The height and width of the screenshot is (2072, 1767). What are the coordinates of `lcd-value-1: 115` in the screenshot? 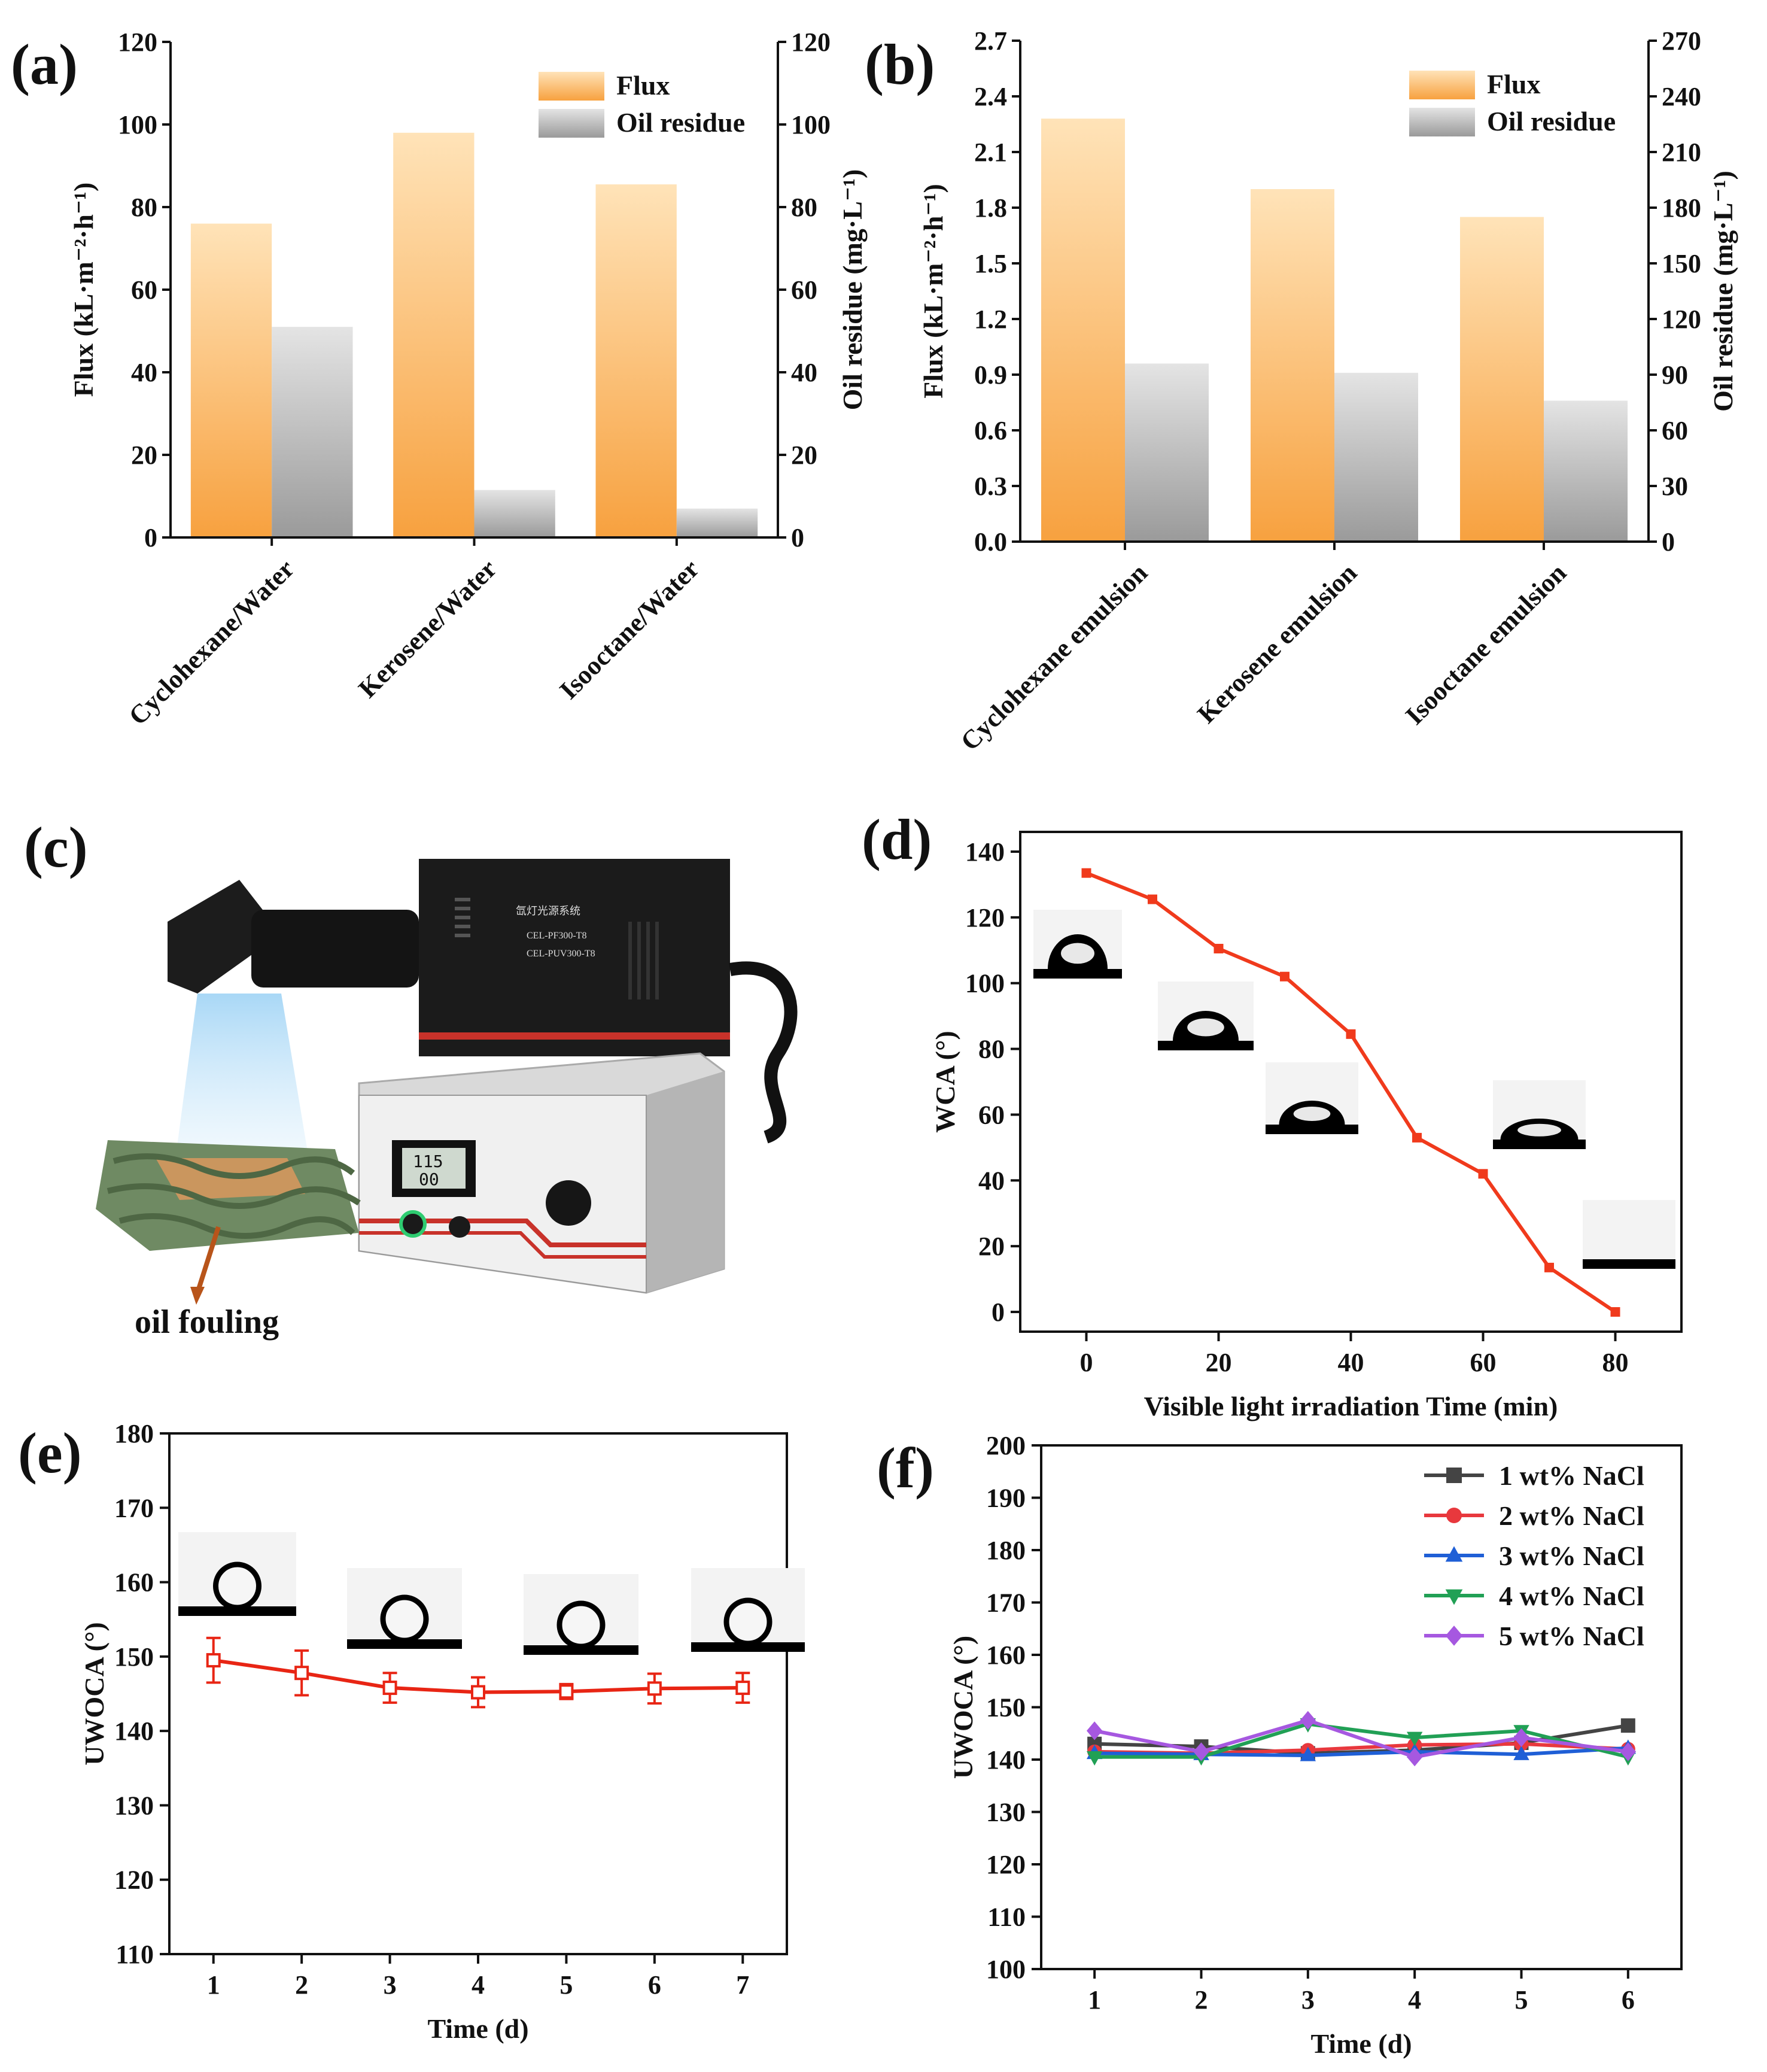 It's located at (428, 1162).